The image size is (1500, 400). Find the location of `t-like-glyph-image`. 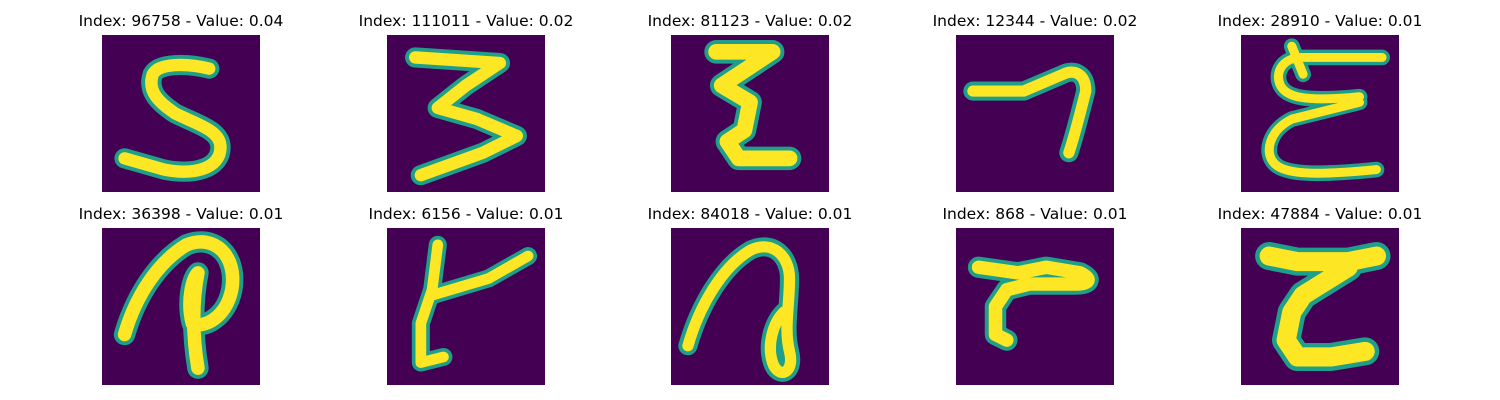

t-like-glyph-image is located at coordinates (466, 306).